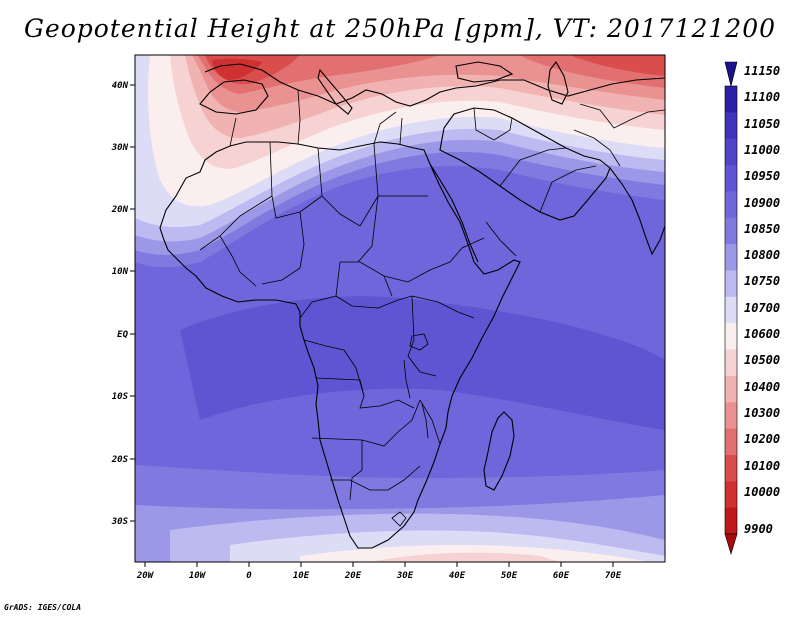 This screenshot has width=800, height=618. What do you see at coordinates (425, 421) in the screenshot?
I see `lake-malawi` at bounding box center [425, 421].